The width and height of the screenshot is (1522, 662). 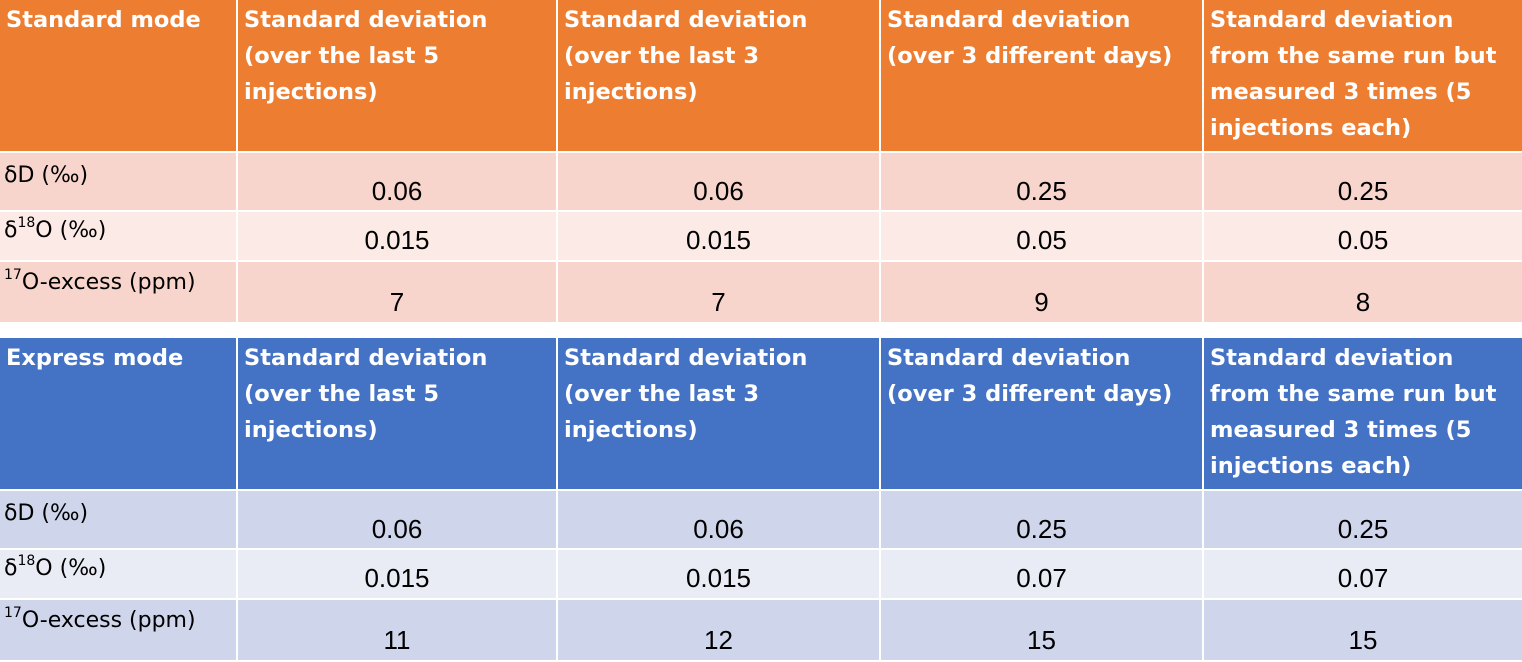 I want to click on express-row-dD: δD (‰) 0.06 0.06 0.25 0.25, so click(x=761, y=520).